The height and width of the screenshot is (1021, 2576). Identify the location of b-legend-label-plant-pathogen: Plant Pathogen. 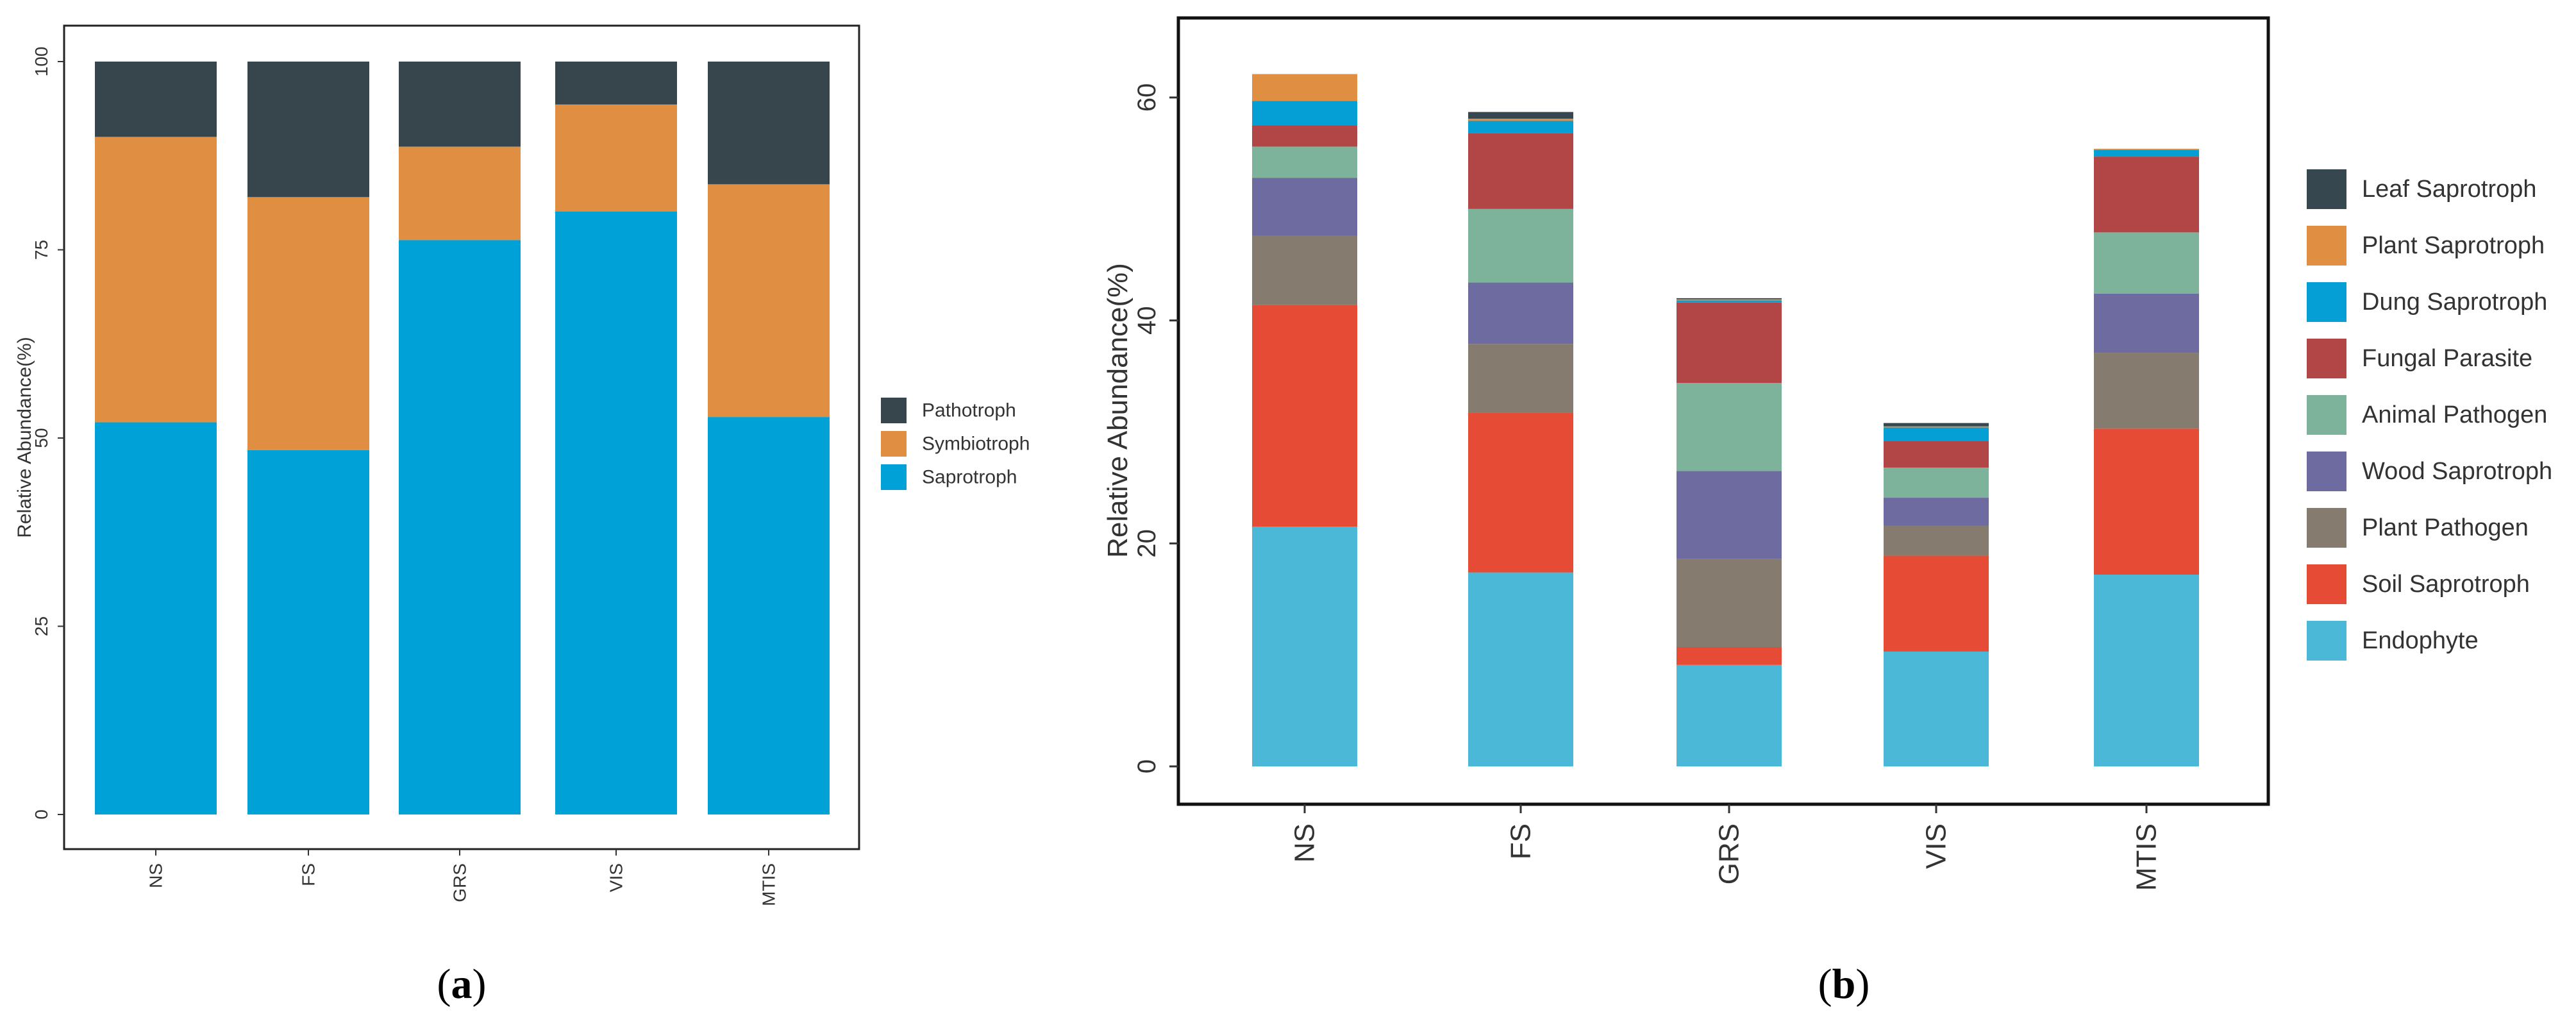
(2445, 527).